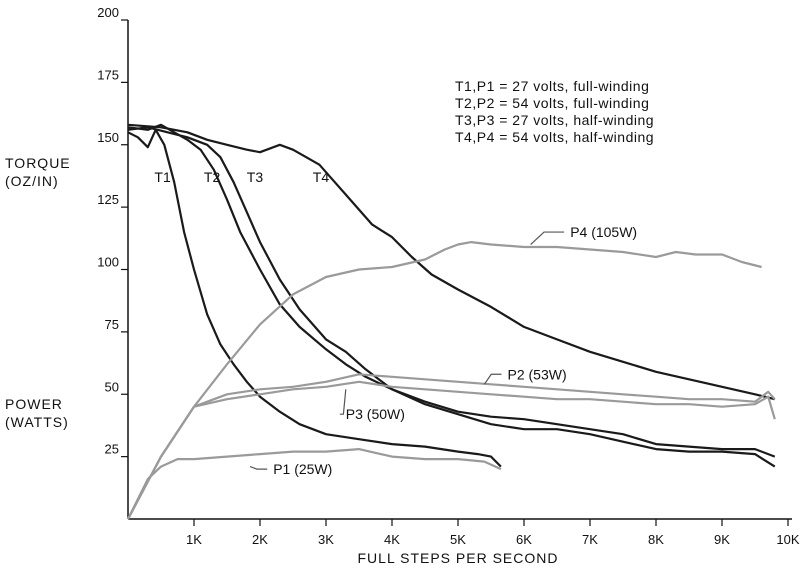 The image size is (809, 570). I want to click on series-label-p3-50w: P3 (50W), so click(375, 414).